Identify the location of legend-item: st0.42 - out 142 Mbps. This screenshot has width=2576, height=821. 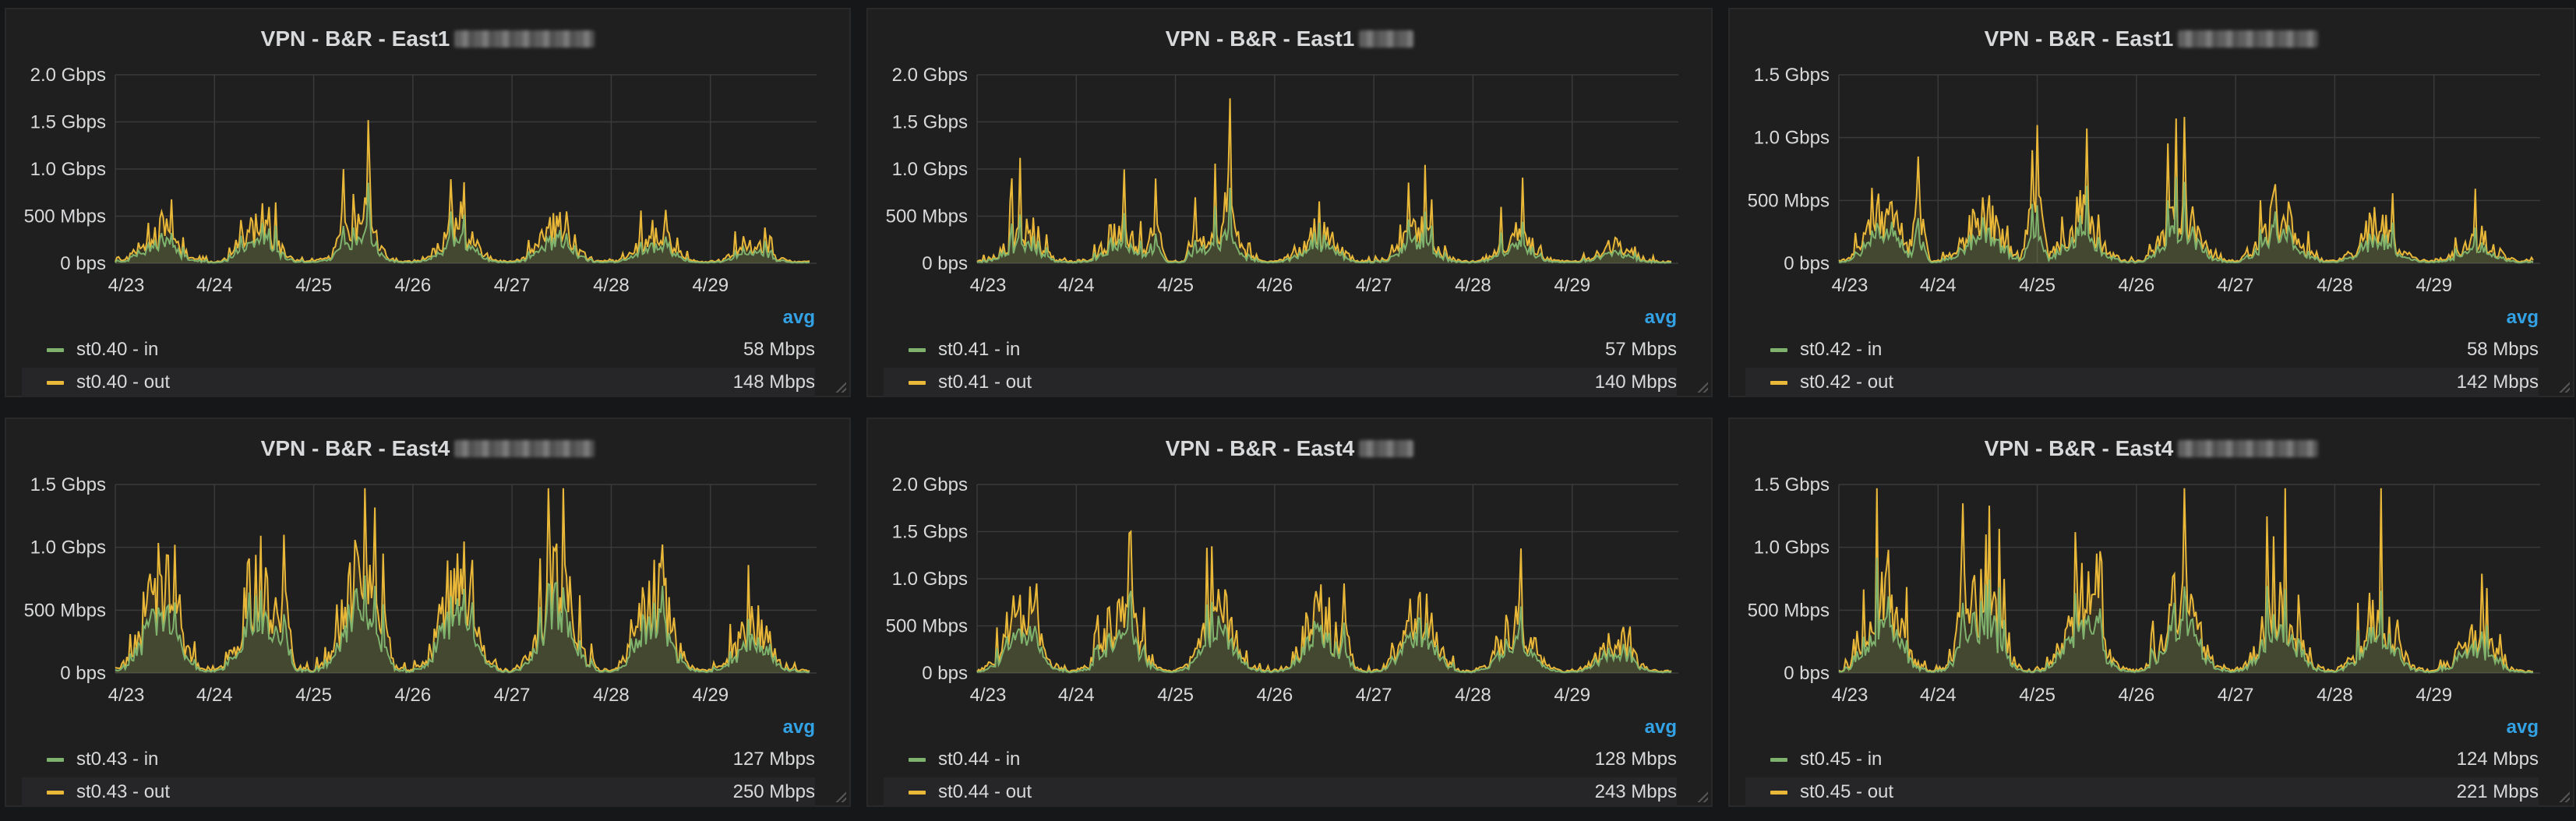
(2142, 382).